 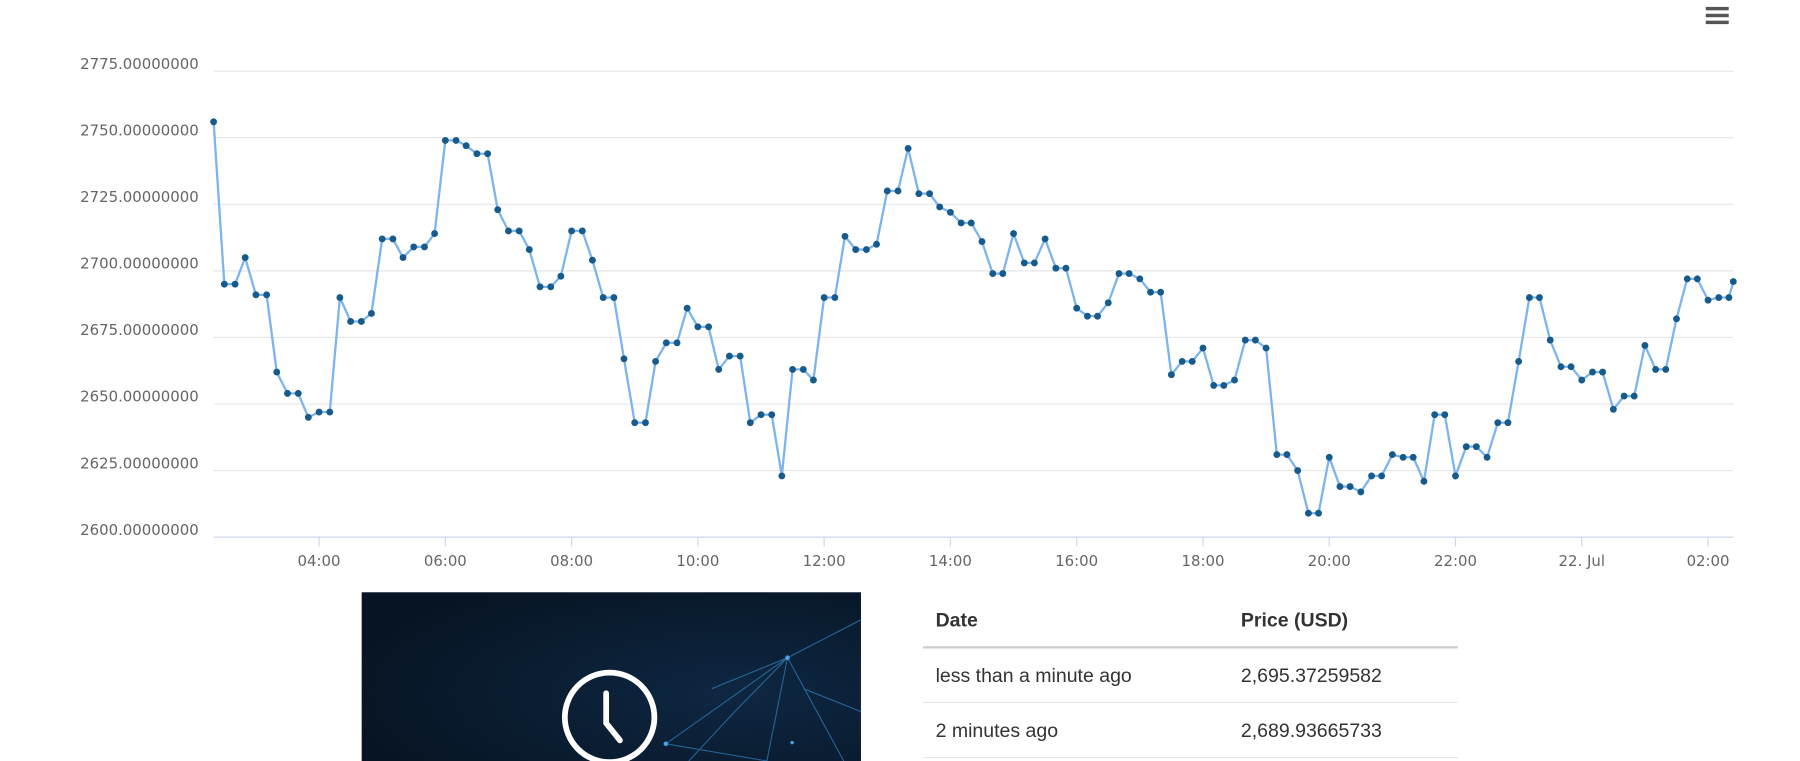 I want to click on x-tick-label: 08:00, so click(x=571, y=561).